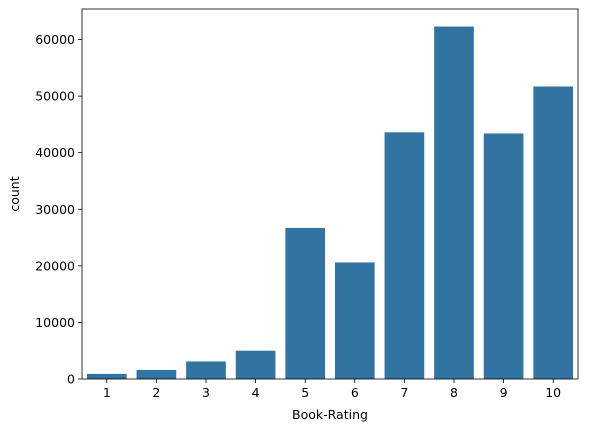 The width and height of the screenshot is (589, 432). What do you see at coordinates (55, 265) in the screenshot?
I see `y-tick-label: 20000` at bounding box center [55, 265].